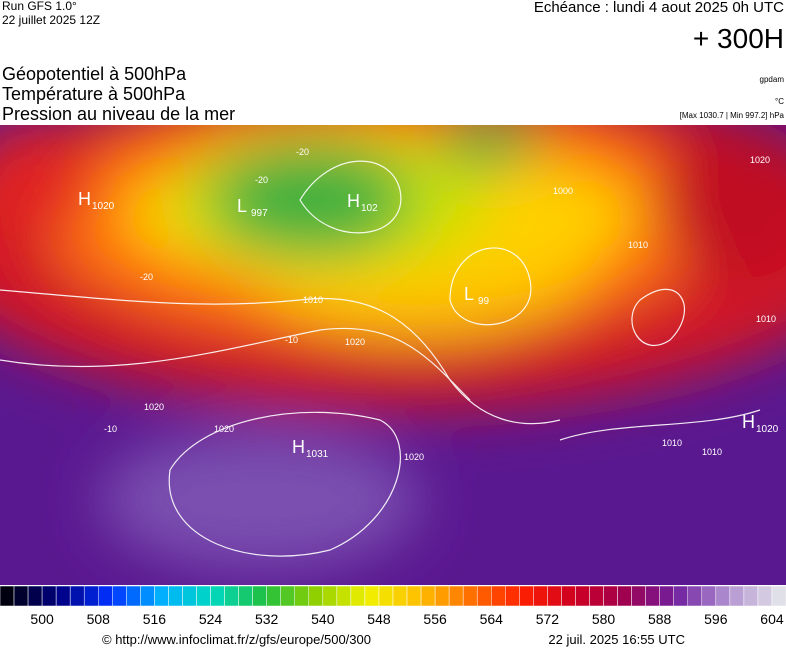 The height and width of the screenshot is (648, 786). I want to click on colorbar-tick-label: 540, so click(323, 619).